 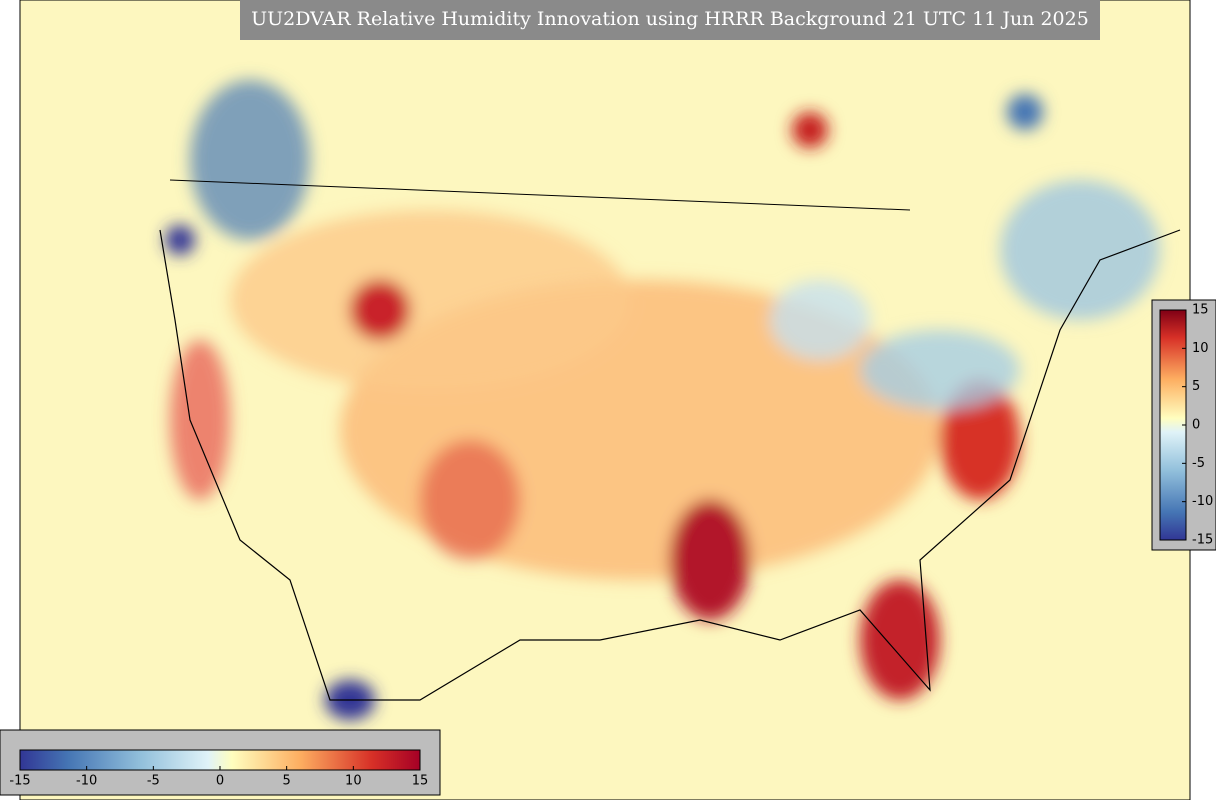 I want to click on title-box, so click(x=670, y=20).